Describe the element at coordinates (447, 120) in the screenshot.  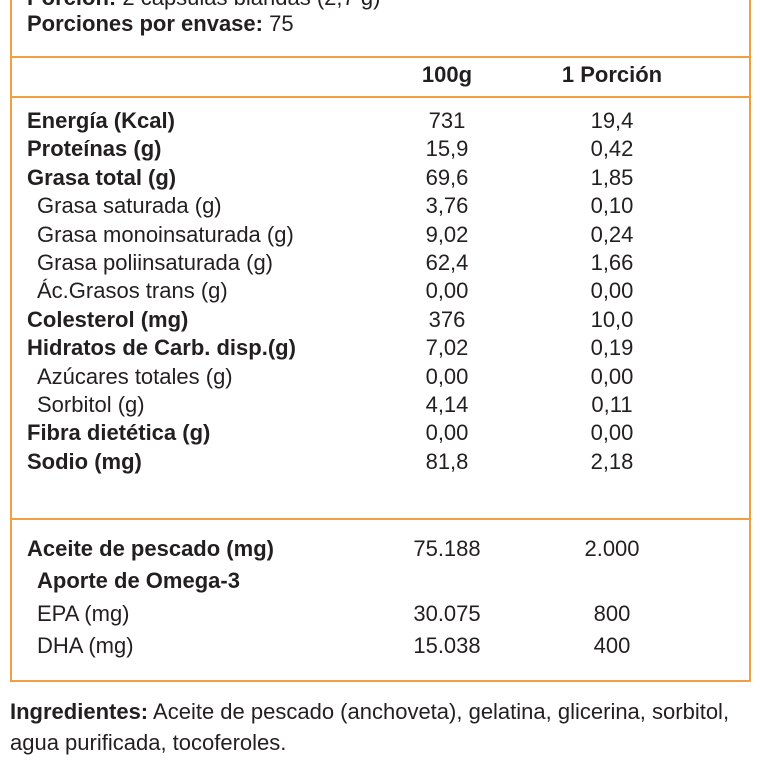
I see `row-value: 731` at that location.